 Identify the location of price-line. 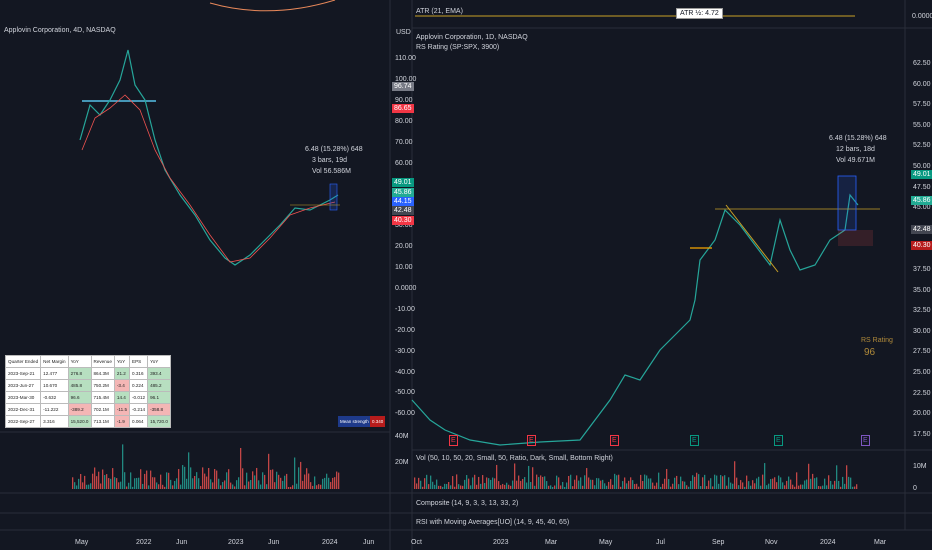
(209, 157).